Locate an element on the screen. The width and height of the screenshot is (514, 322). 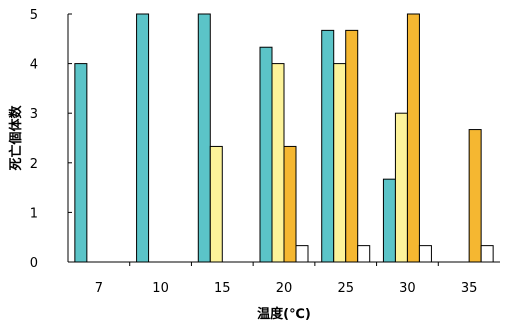
x-axis-title: 温度(℃) is located at coordinates (284, 314).